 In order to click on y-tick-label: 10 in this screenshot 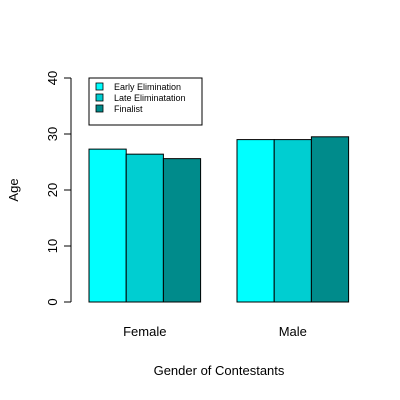, I will do `click(52, 246)`.